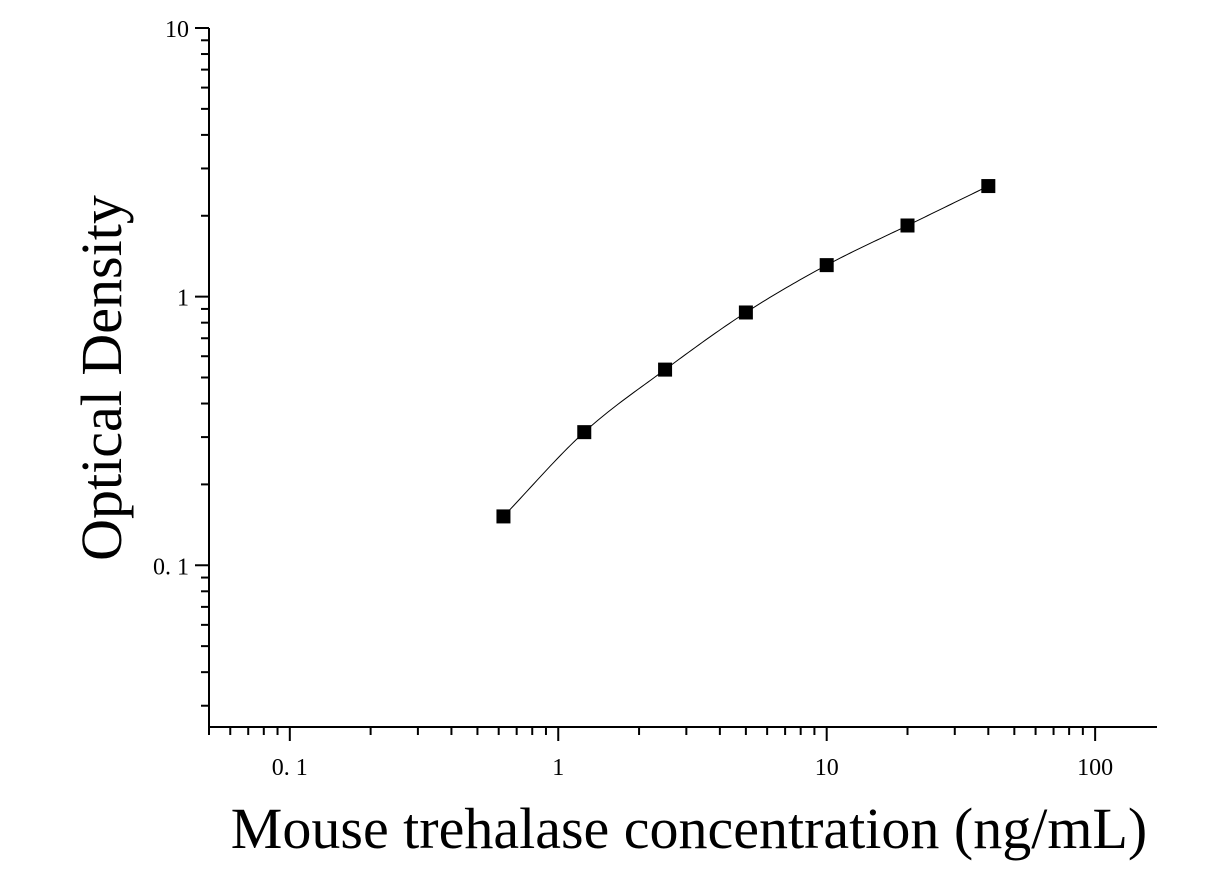 The image size is (1217, 874). What do you see at coordinates (183, 299) in the screenshot?
I see `y-tick-label: 1` at bounding box center [183, 299].